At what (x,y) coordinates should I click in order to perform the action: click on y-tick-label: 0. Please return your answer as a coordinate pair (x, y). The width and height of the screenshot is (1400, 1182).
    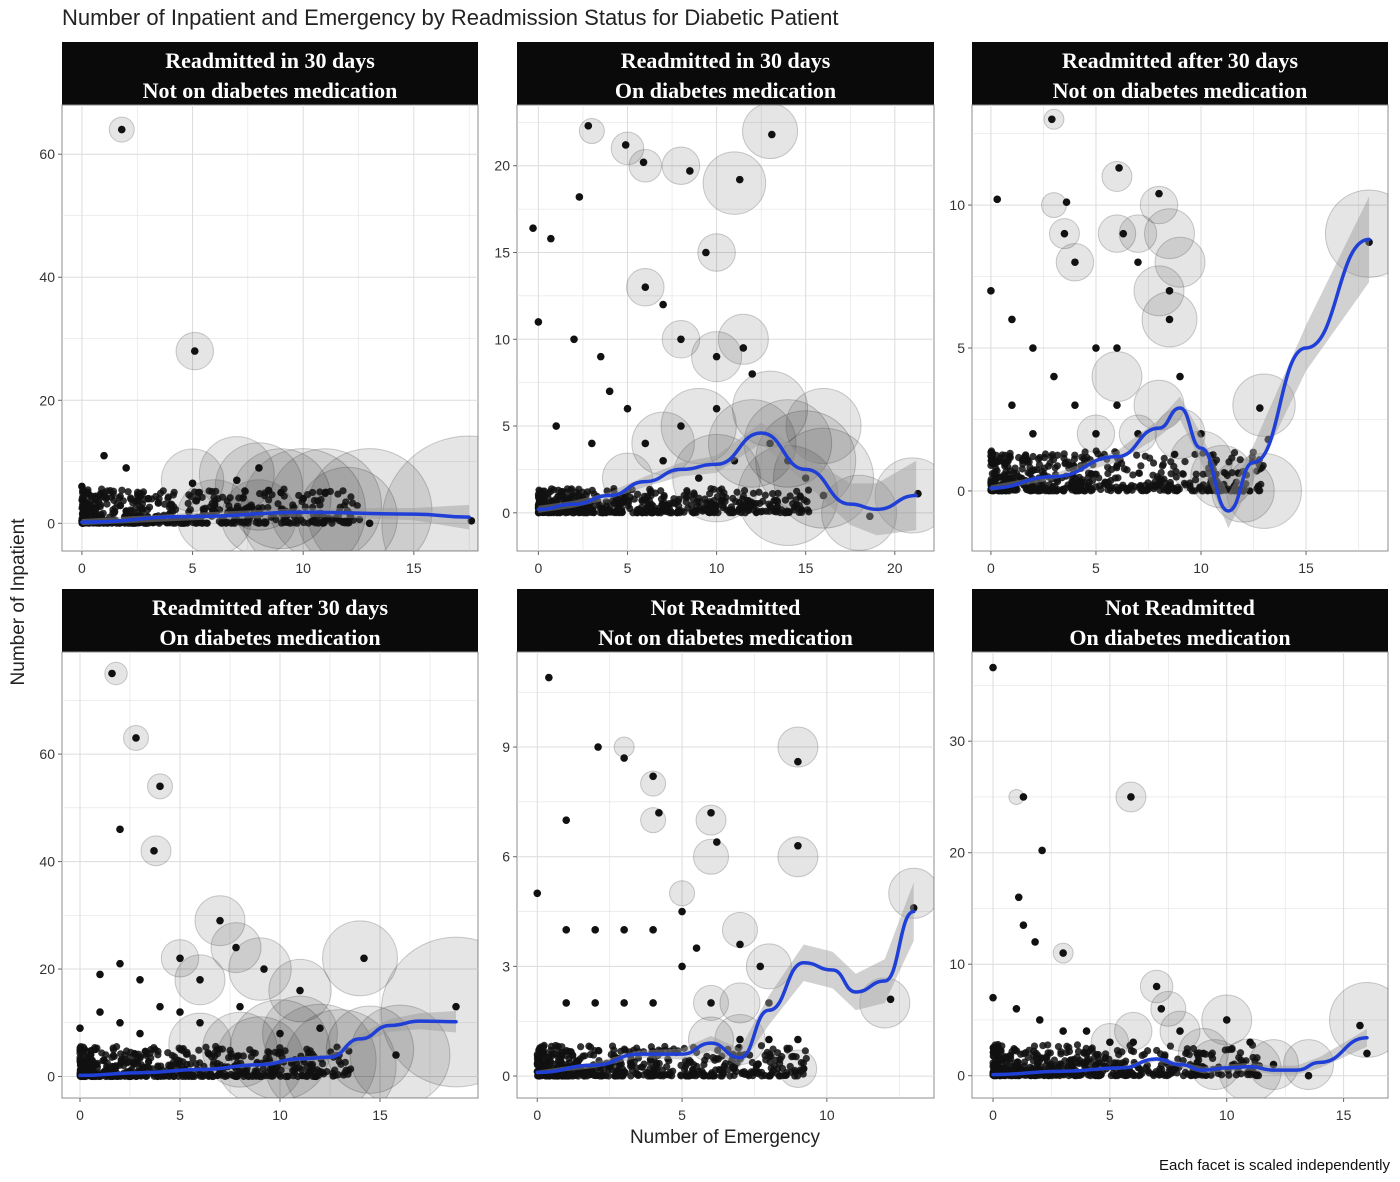
    Looking at the image, I should click on (961, 1076).